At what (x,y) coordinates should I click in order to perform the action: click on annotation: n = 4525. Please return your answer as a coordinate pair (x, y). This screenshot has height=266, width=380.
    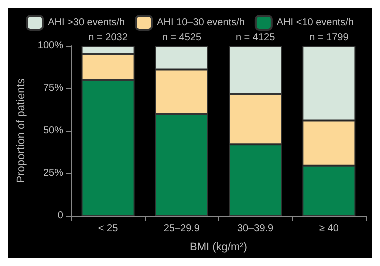
    Looking at the image, I should click on (182, 38).